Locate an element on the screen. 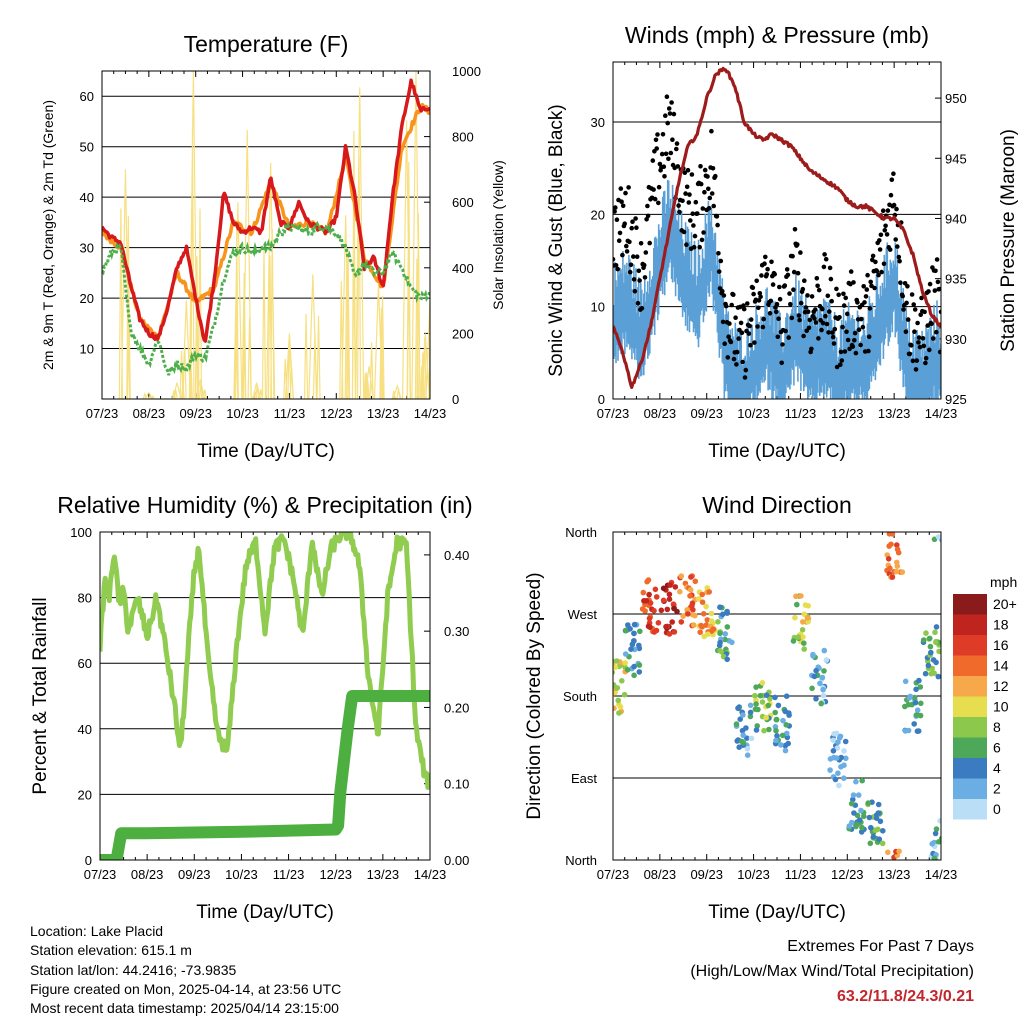 This screenshot has height=1024, width=1024. y-right-tick-label: 0.40 is located at coordinates (456, 555).